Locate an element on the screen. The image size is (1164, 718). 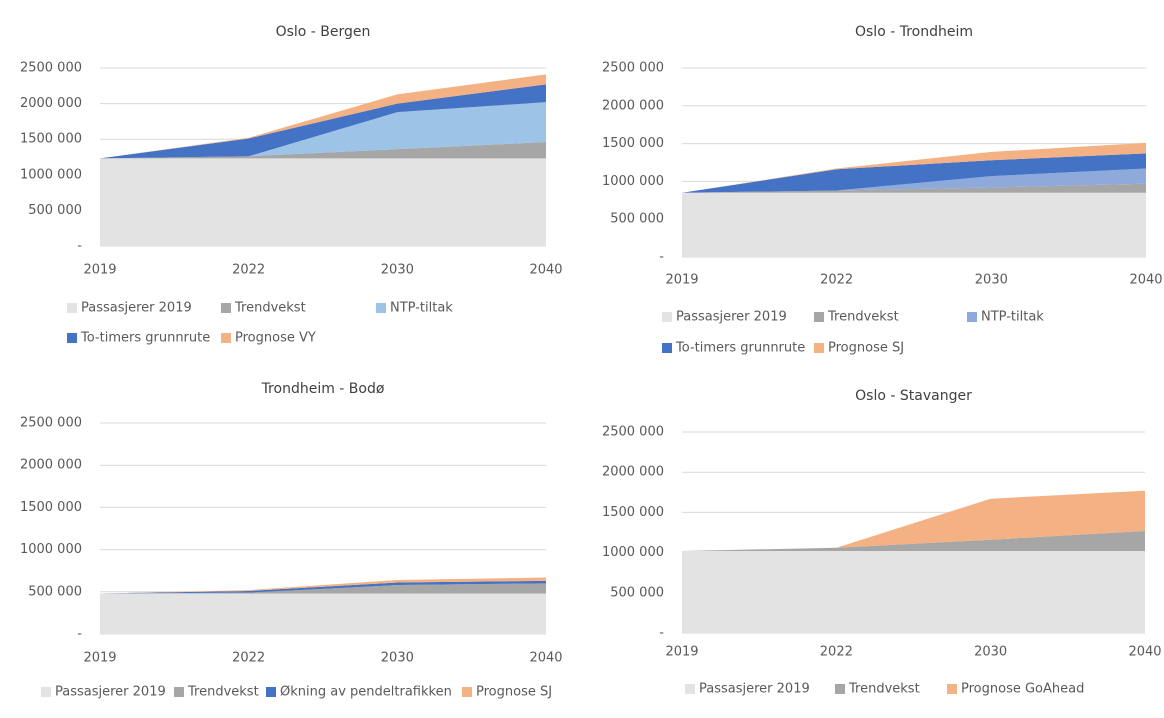
chart-title: Oslo - Stavanger is located at coordinates (913, 396).